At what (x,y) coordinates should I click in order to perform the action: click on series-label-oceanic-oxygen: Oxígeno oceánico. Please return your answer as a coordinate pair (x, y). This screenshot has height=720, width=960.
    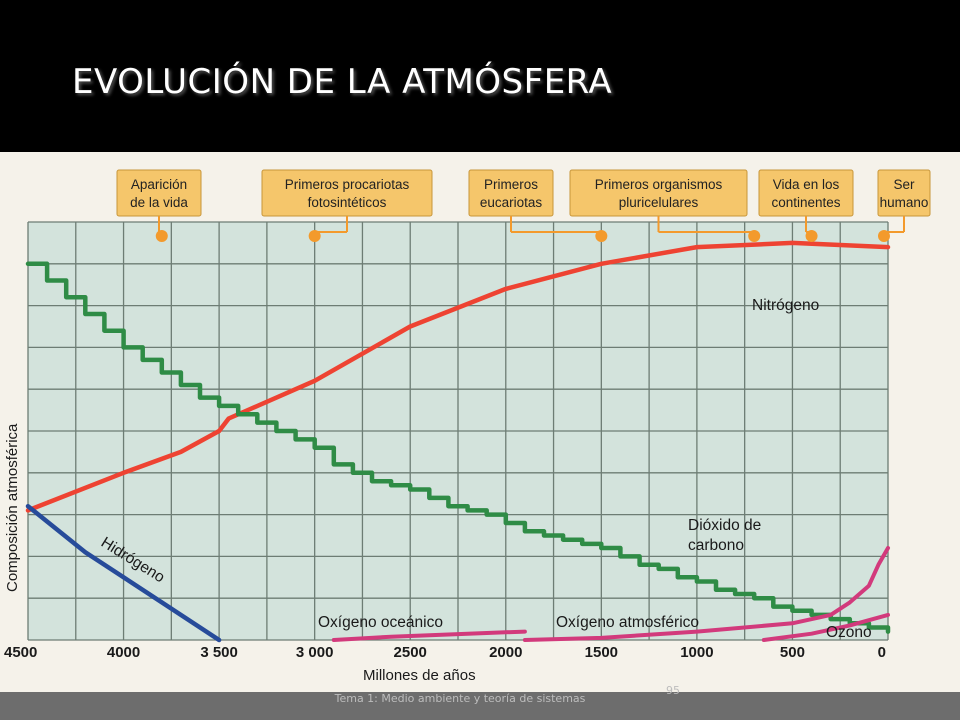
    Looking at the image, I should click on (380, 622).